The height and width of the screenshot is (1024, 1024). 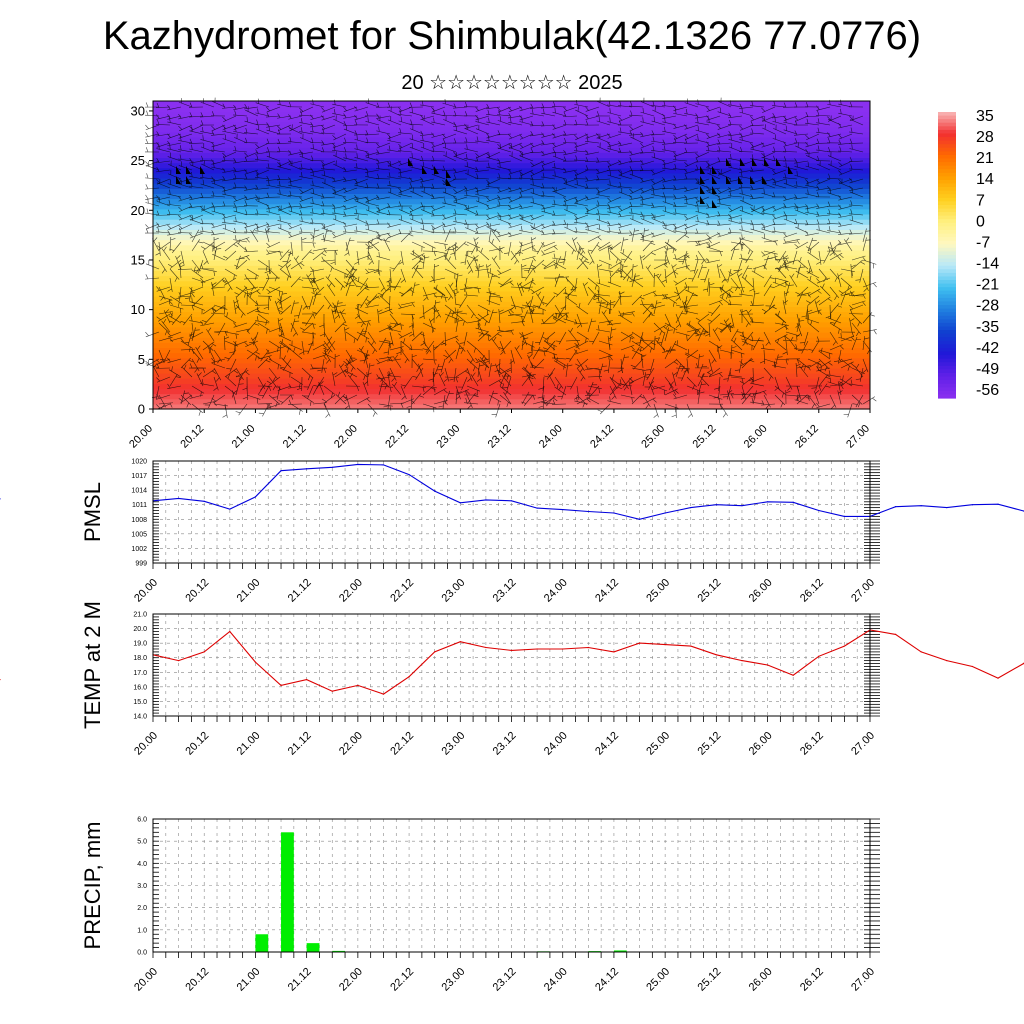 What do you see at coordinates (300, 591) in the screenshot?
I see `x-tick-label: 21.12` at bounding box center [300, 591].